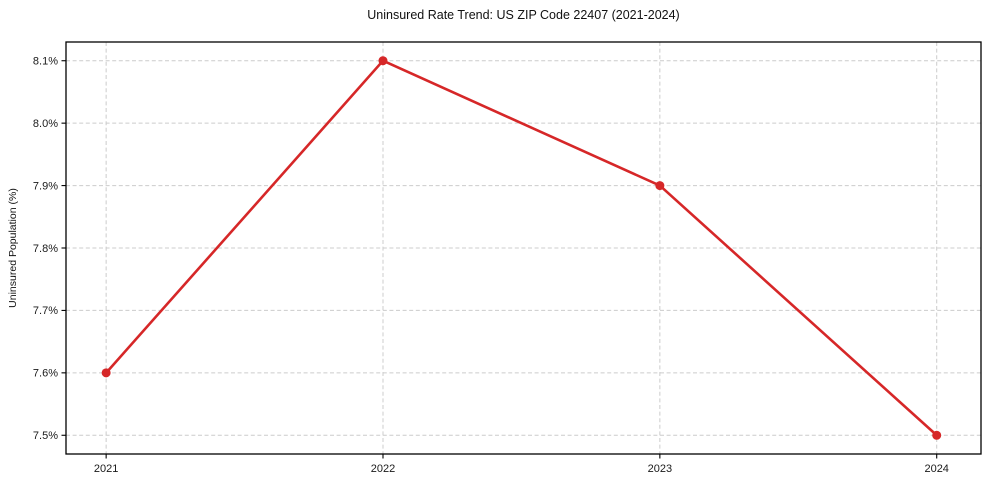 This screenshot has width=989, height=490. I want to click on x-tick-label: 2024, so click(936, 469).